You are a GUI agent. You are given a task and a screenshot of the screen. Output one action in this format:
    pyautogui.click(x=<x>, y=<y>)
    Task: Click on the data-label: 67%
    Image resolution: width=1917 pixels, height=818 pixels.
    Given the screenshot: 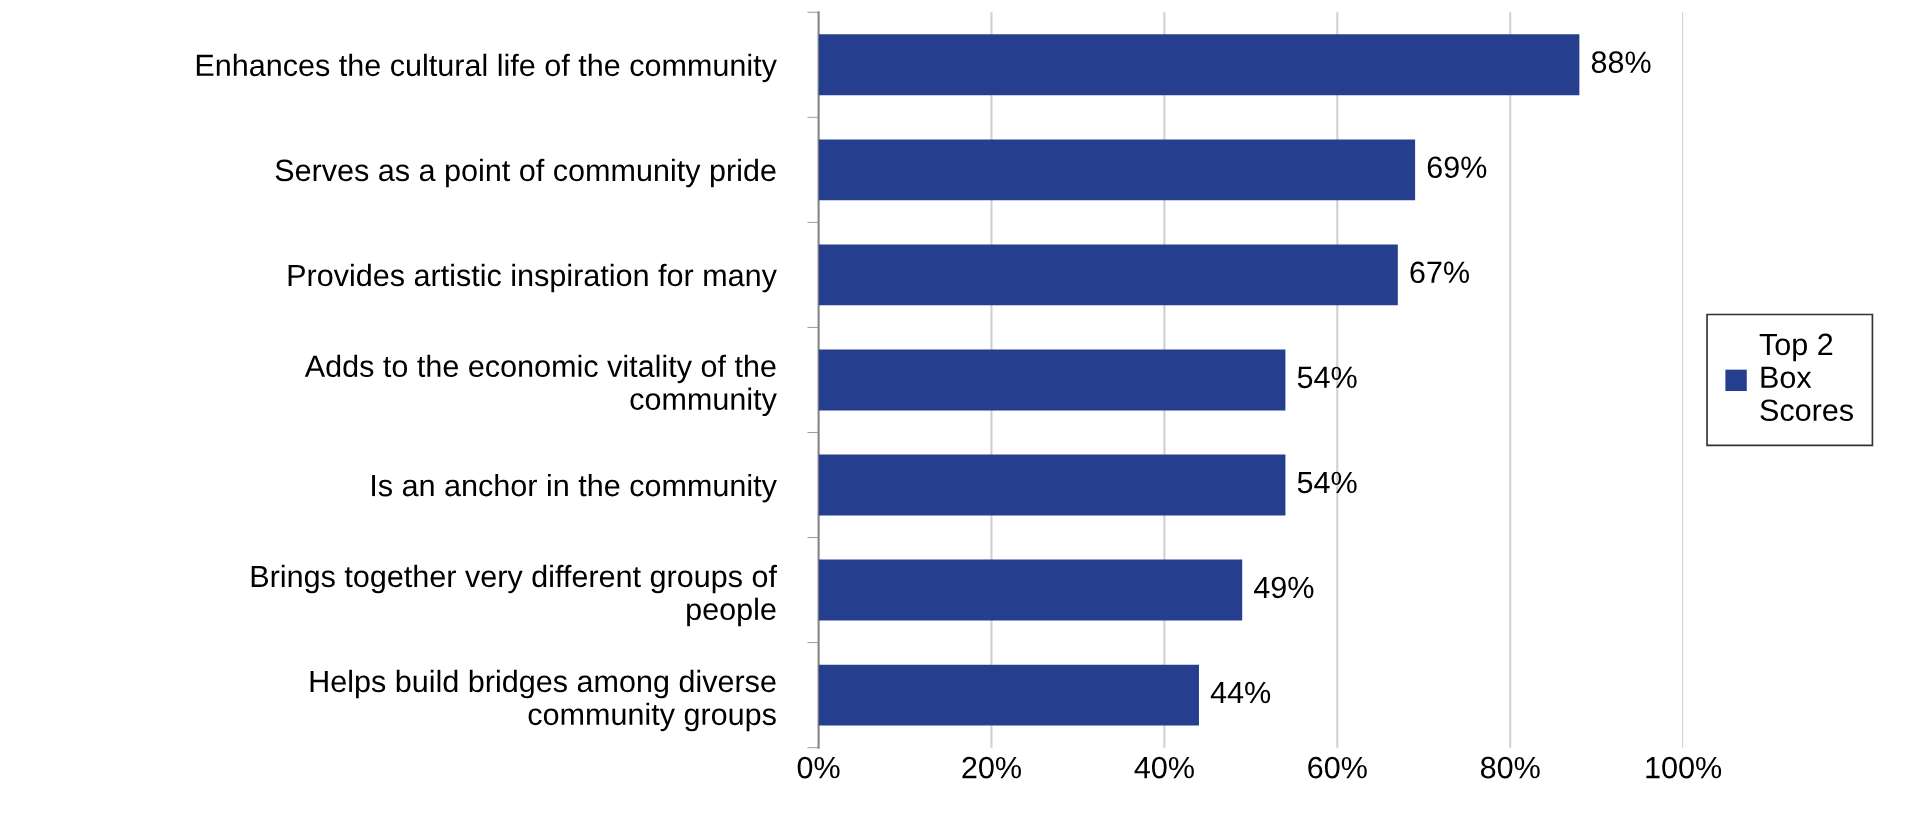 What is the action you would take?
    pyautogui.click(x=1439, y=272)
    